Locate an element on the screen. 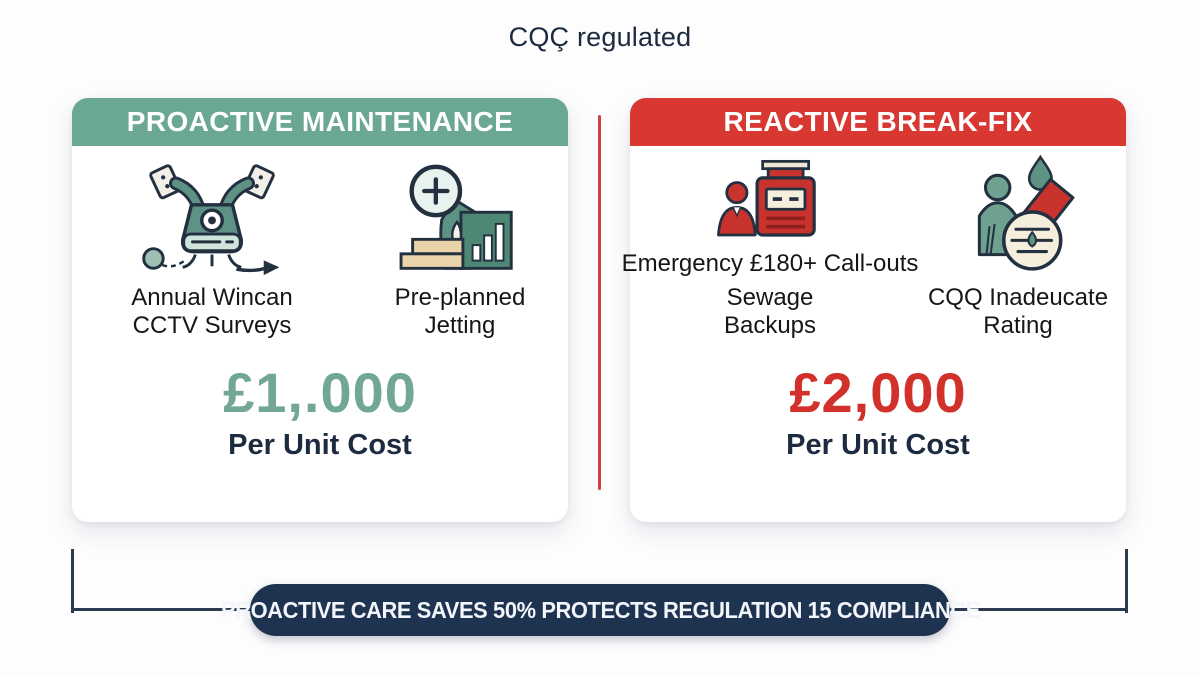  proactive-price-caption: Per Unit Cost is located at coordinates (320, 444).